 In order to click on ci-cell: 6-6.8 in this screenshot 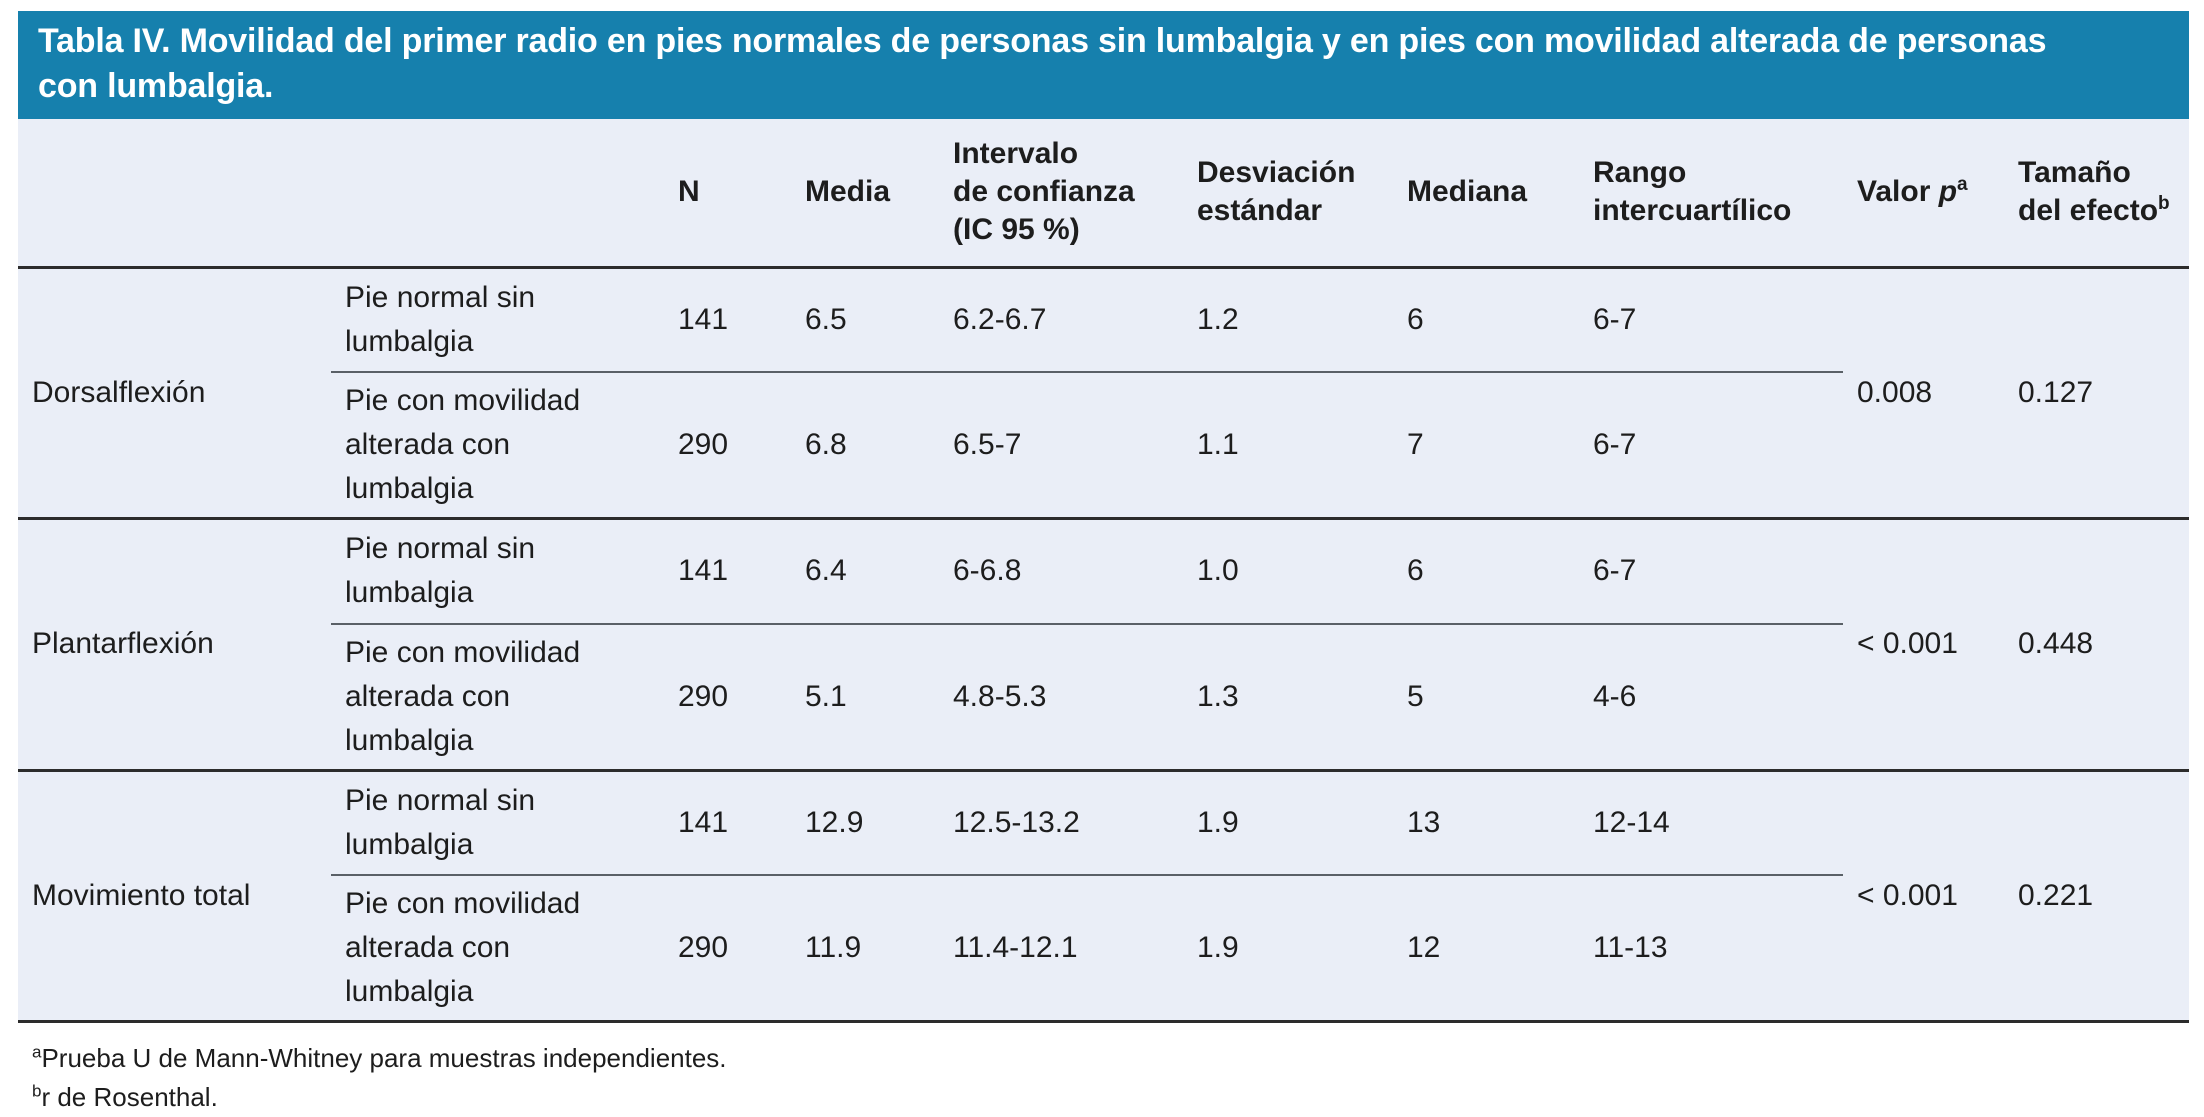, I will do `click(1061, 571)`.